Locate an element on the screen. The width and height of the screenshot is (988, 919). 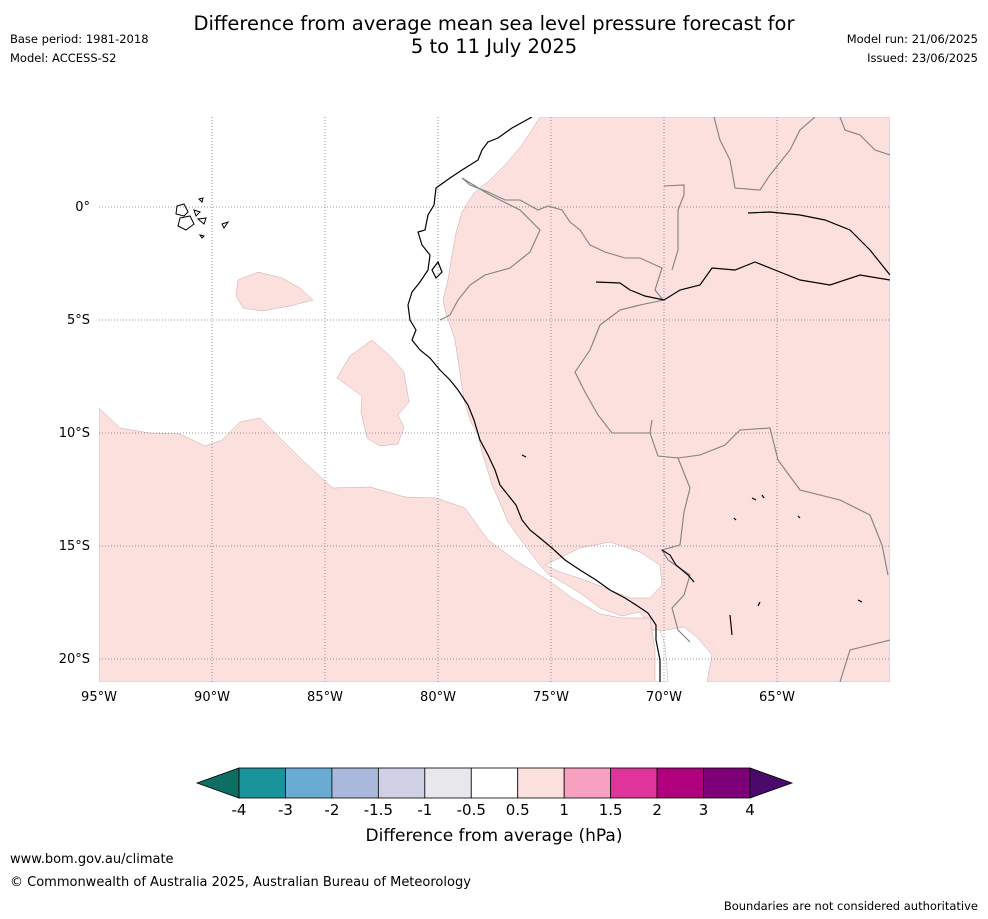
lat-label-10s: 10°S is located at coordinates (74, 433).